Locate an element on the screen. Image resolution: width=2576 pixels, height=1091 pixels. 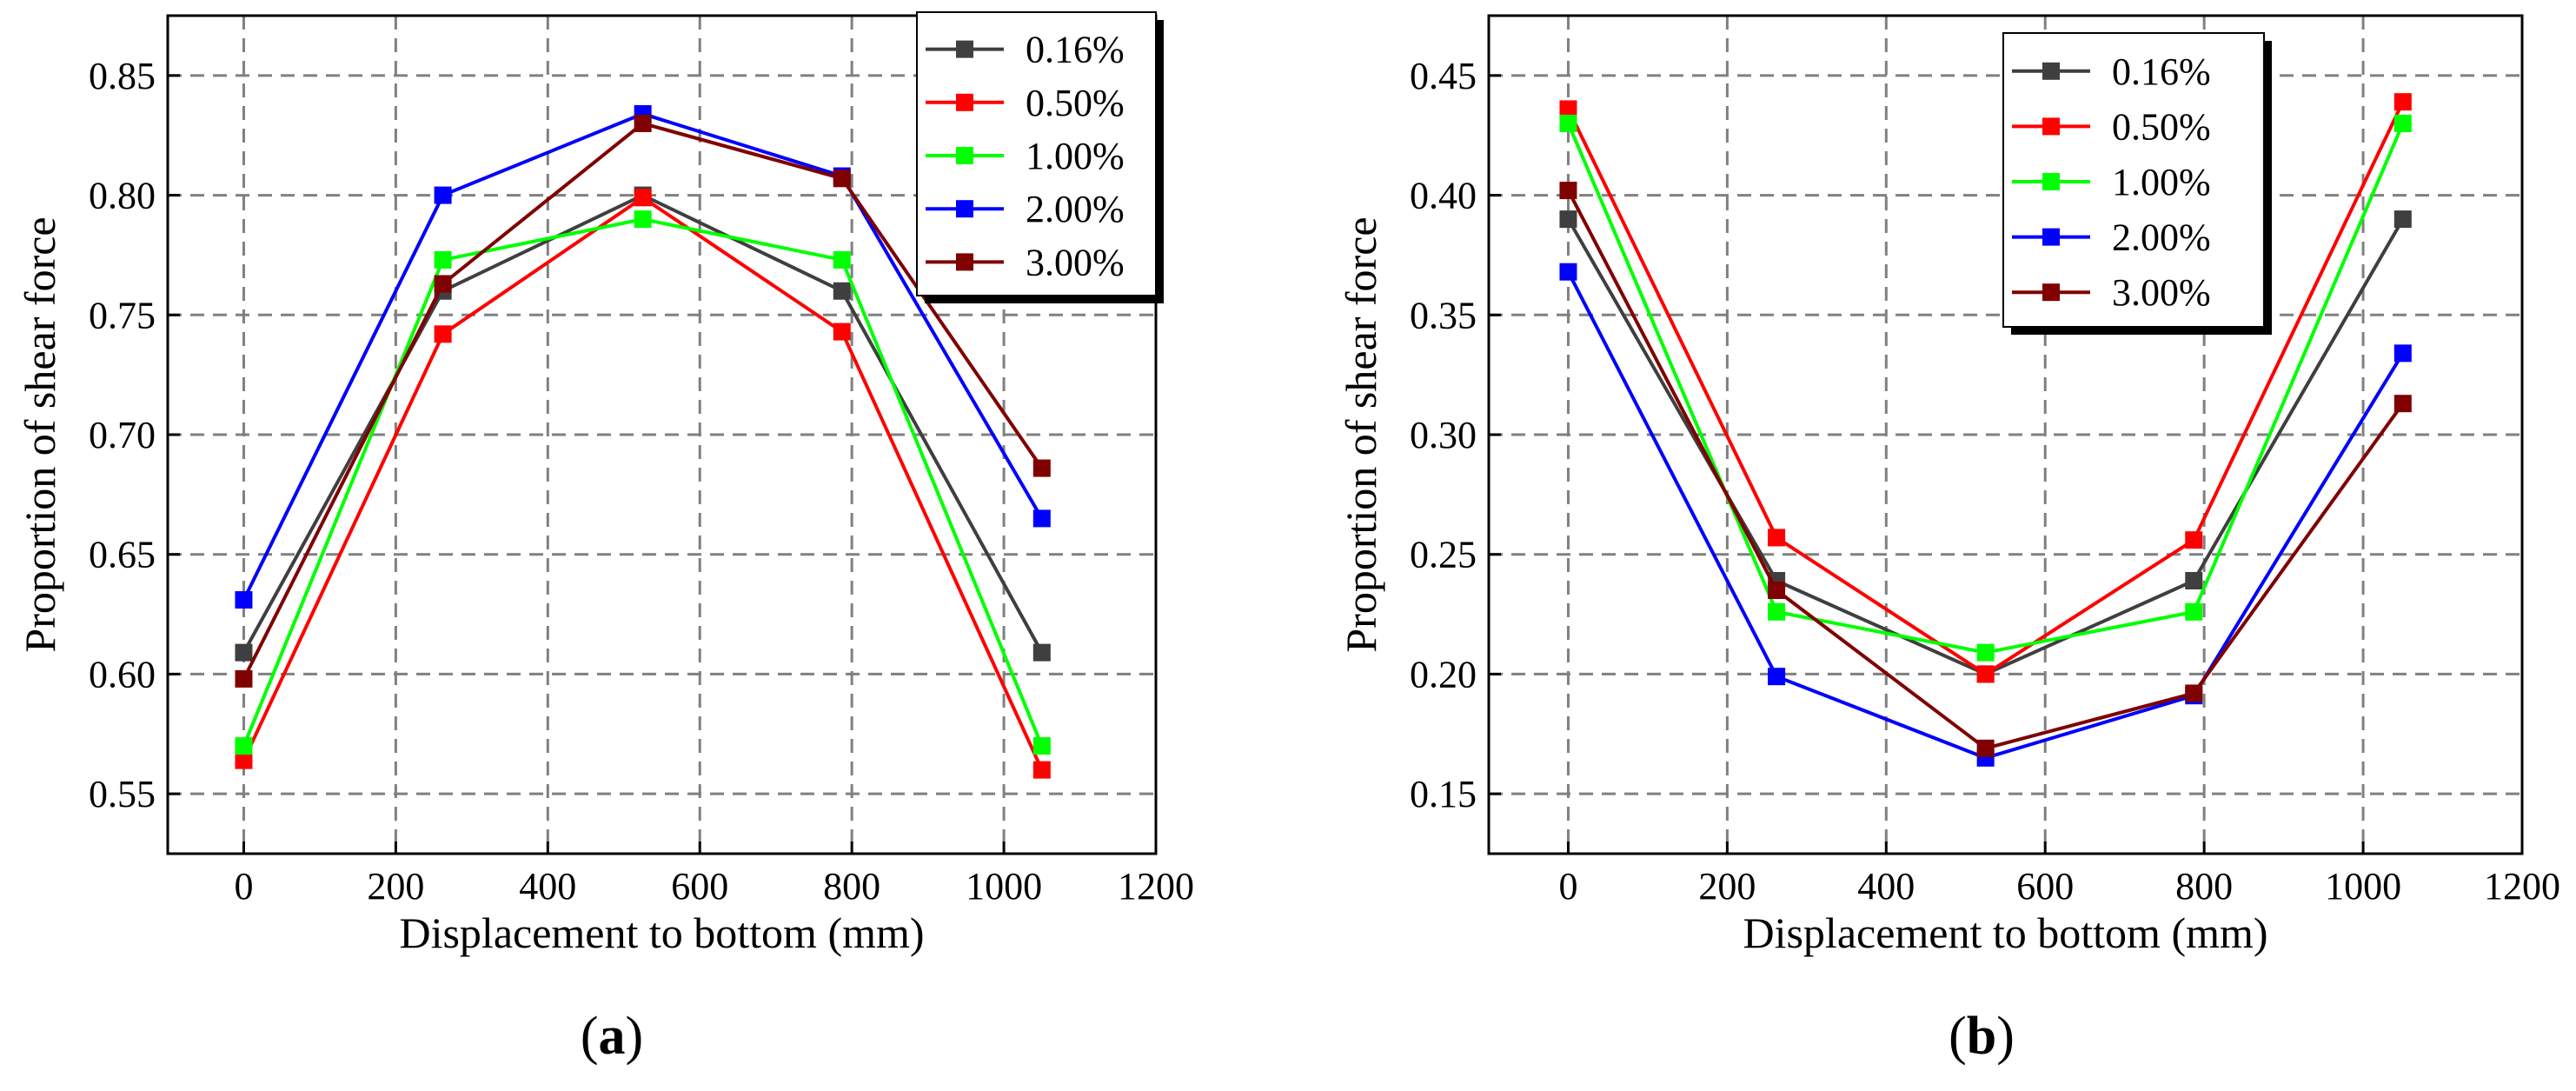
panel-label: (b) is located at coordinates (1982, 1036).